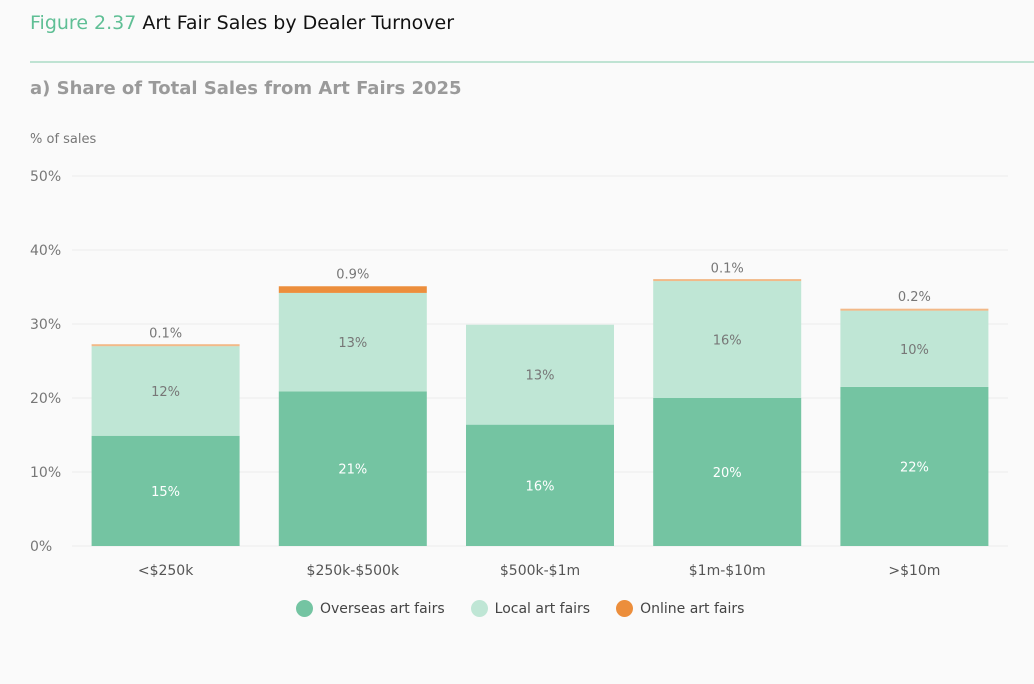  I want to click on data-label: 10%, so click(914, 350).